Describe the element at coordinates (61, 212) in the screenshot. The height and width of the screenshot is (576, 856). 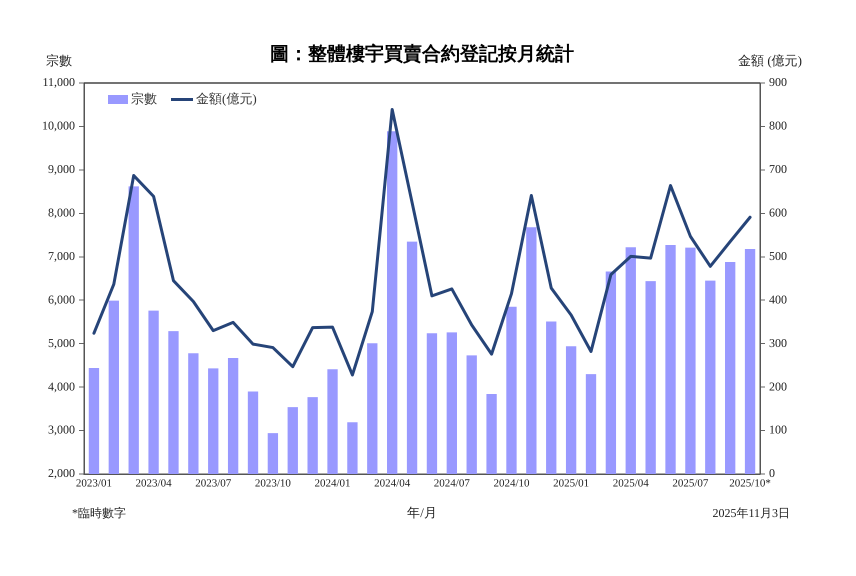
I see `y-tick-label: 8,000` at that location.